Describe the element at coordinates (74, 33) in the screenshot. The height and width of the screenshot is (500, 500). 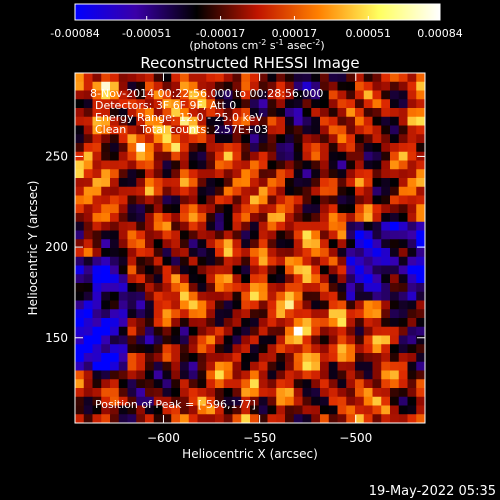
I see `colorbar-tick-label: -0.00084` at that location.